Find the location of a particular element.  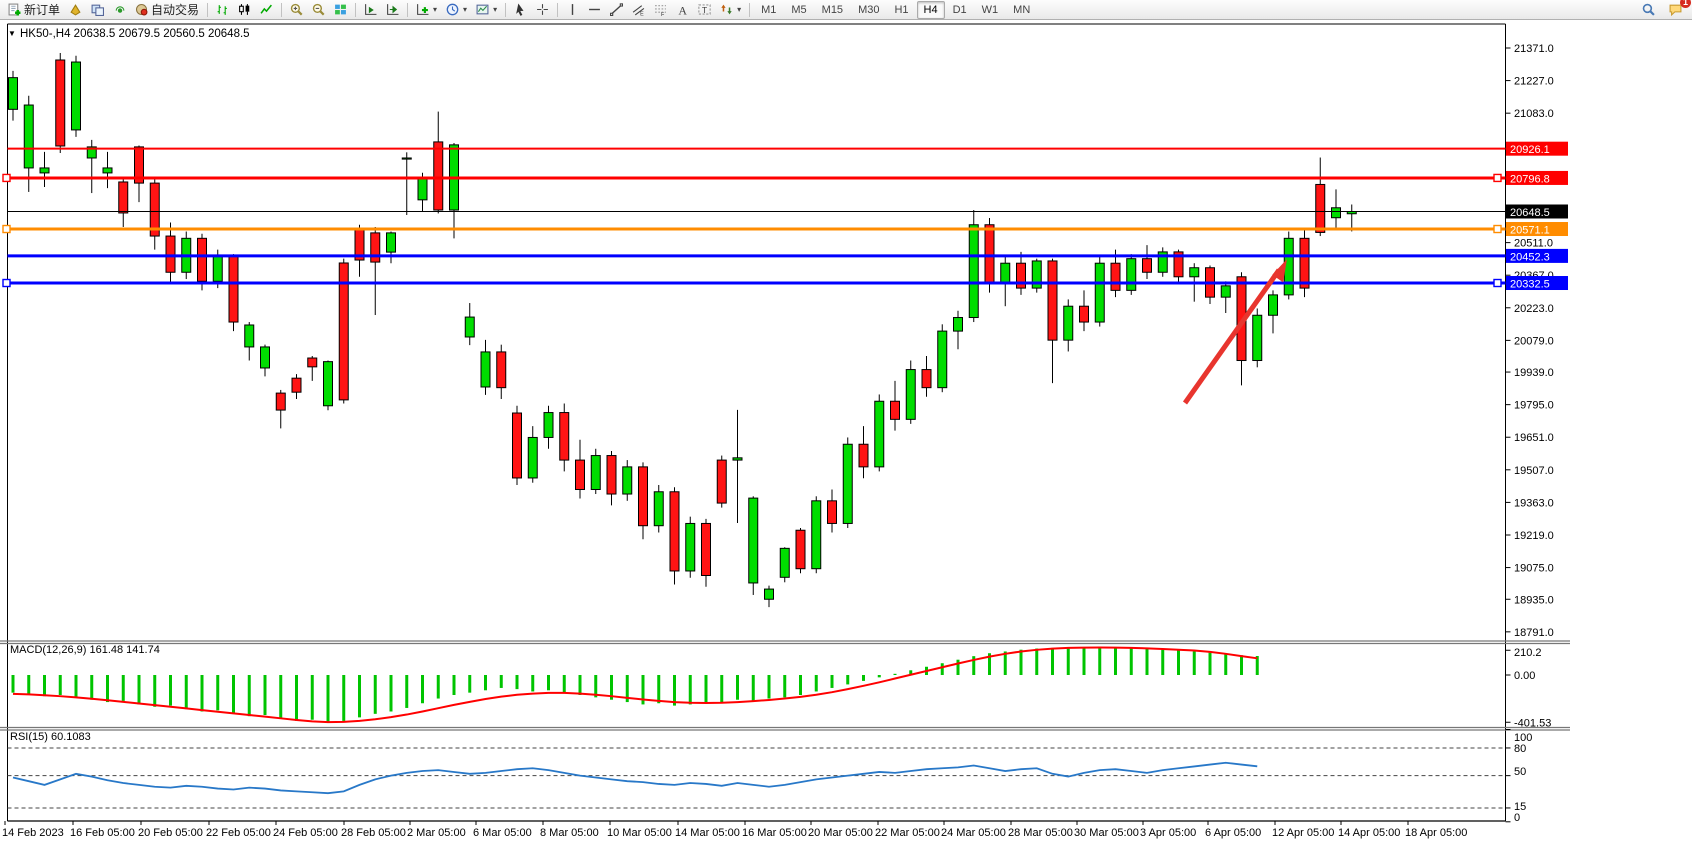

new-chart-button is located at coordinates (75, 10).